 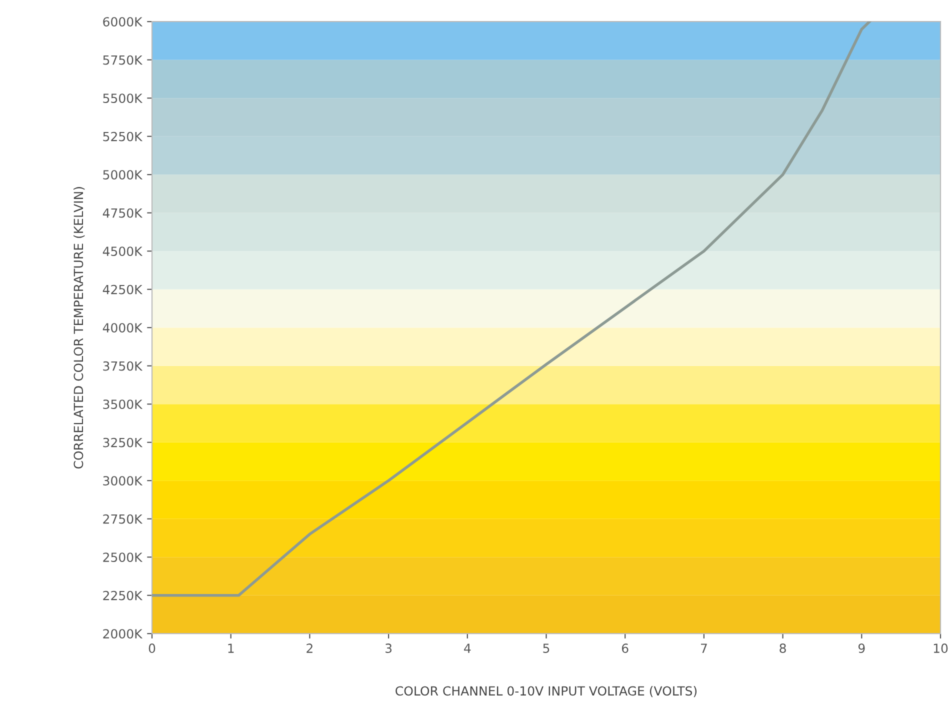 What do you see at coordinates (123, 366) in the screenshot?
I see `y-tick-label: 3750K` at bounding box center [123, 366].